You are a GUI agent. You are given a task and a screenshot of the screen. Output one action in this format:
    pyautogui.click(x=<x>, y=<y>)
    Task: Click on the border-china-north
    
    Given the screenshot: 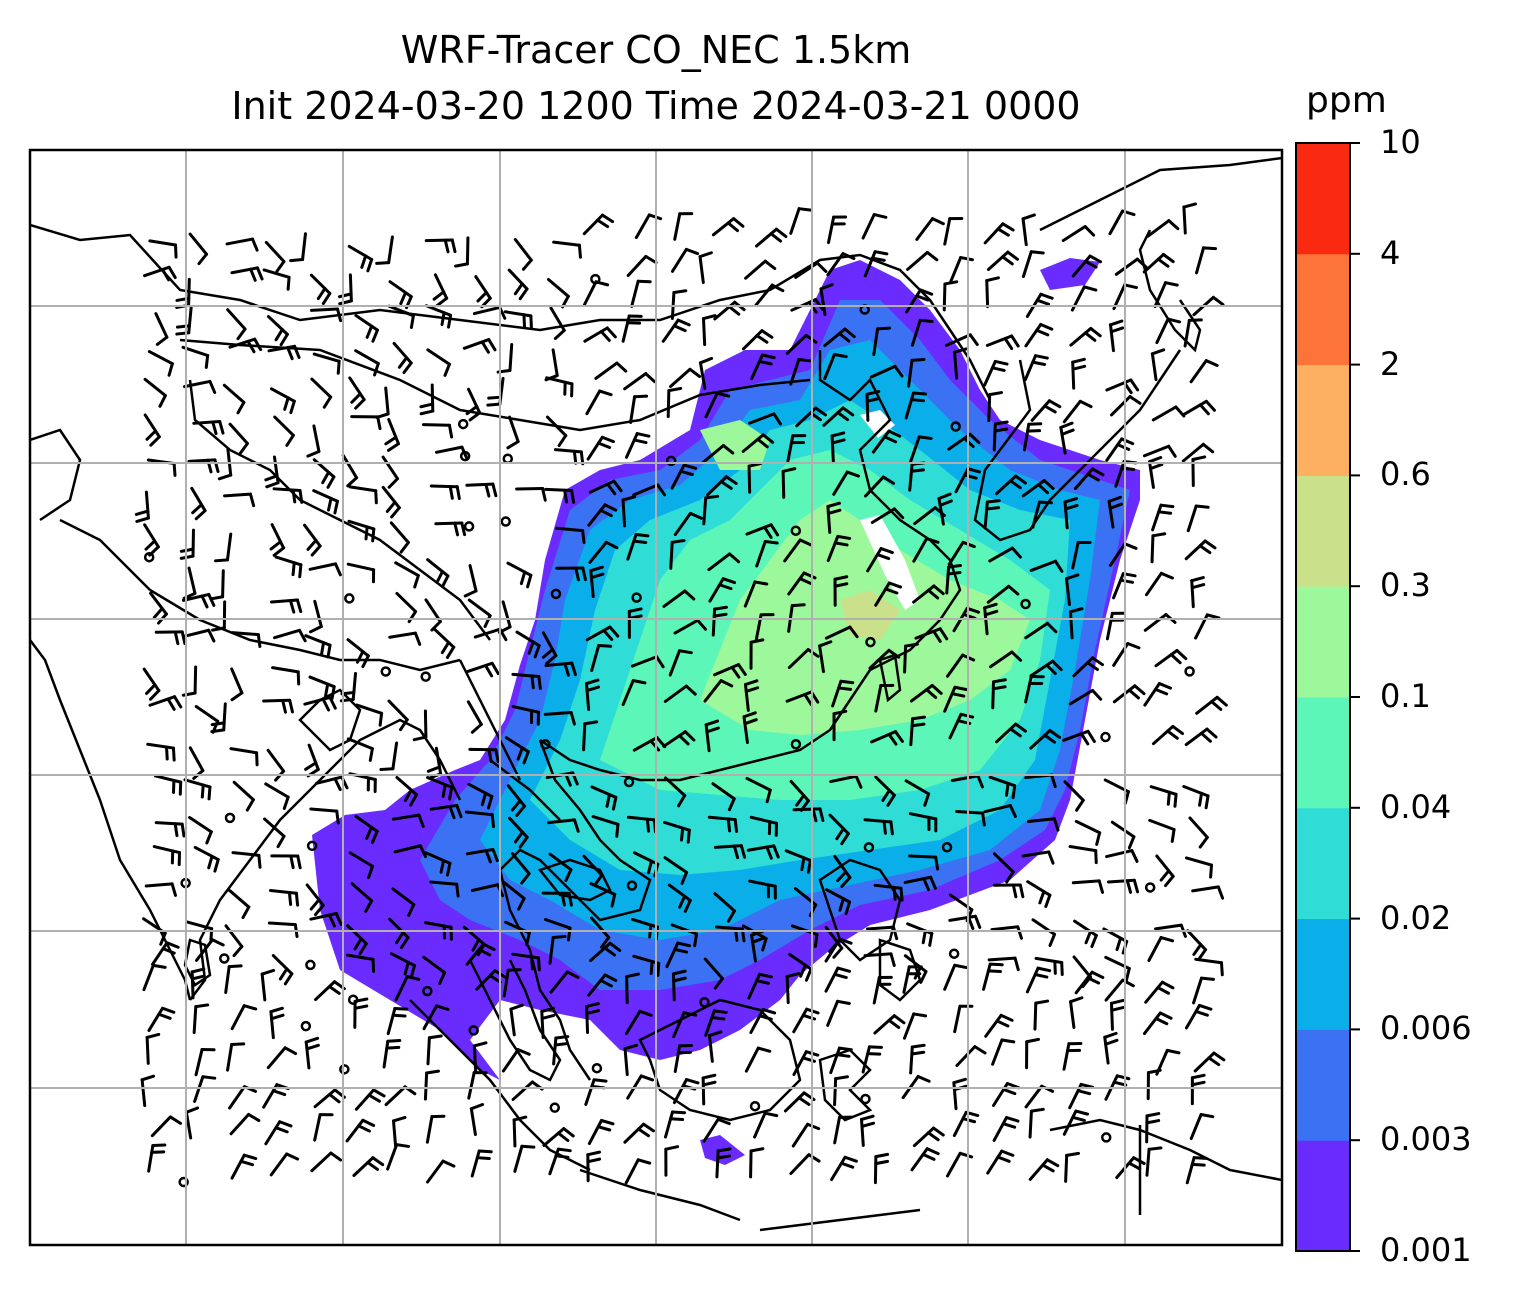 What is the action you would take?
    pyautogui.click(x=495, y=385)
    